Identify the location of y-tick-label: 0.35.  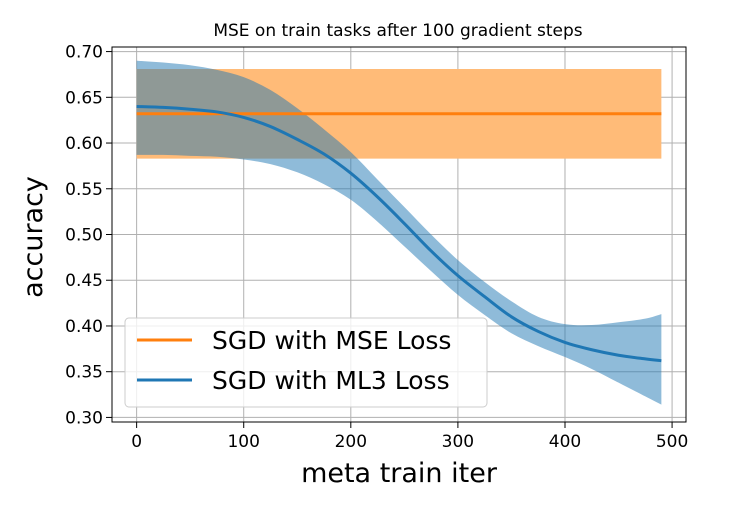
(84, 373).